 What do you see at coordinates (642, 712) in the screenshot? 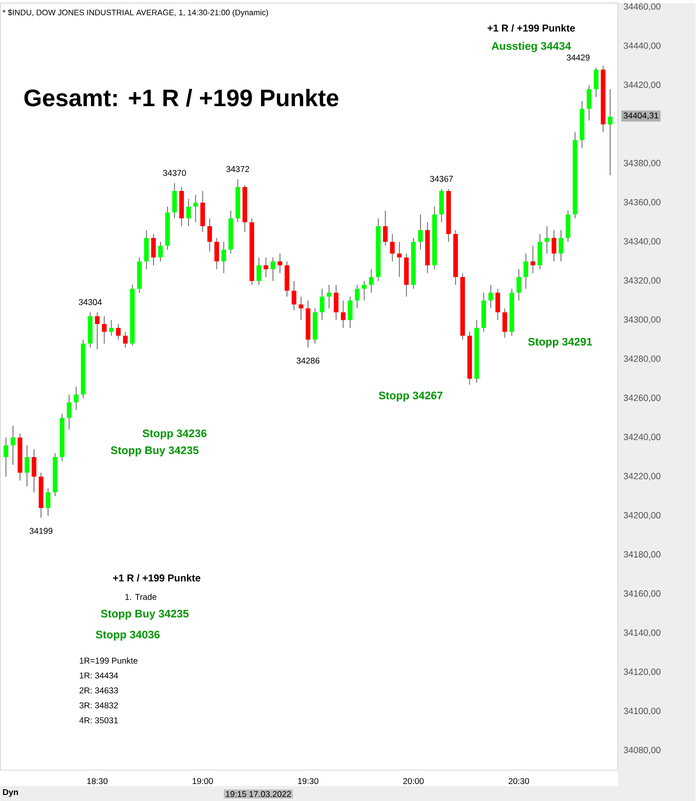
I see `y-tick-label: 34100,00` at bounding box center [642, 712].